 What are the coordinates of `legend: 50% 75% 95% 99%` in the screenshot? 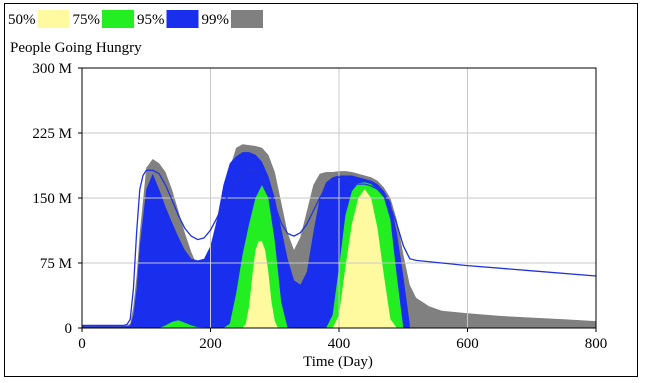 It's located at (135, 19).